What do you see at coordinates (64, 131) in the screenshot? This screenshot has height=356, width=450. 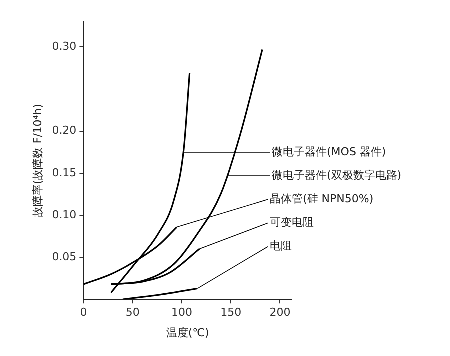 I see `y-tick-label: 0.20` at bounding box center [64, 131].